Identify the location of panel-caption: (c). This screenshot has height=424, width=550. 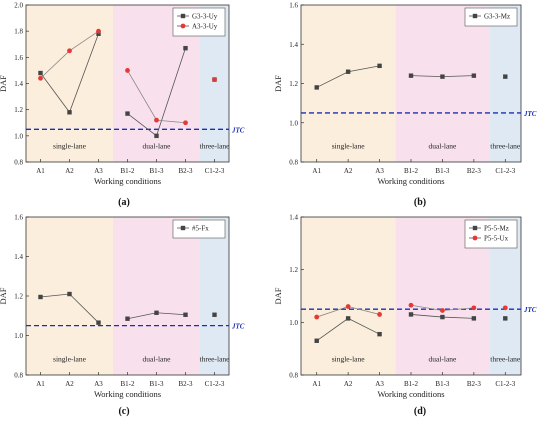
(123, 411).